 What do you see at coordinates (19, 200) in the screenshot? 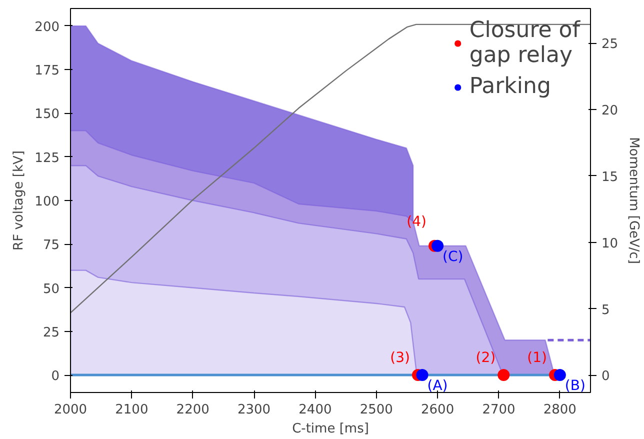
I see `y-axis-title: RF voltage [kV]` at bounding box center [19, 200].